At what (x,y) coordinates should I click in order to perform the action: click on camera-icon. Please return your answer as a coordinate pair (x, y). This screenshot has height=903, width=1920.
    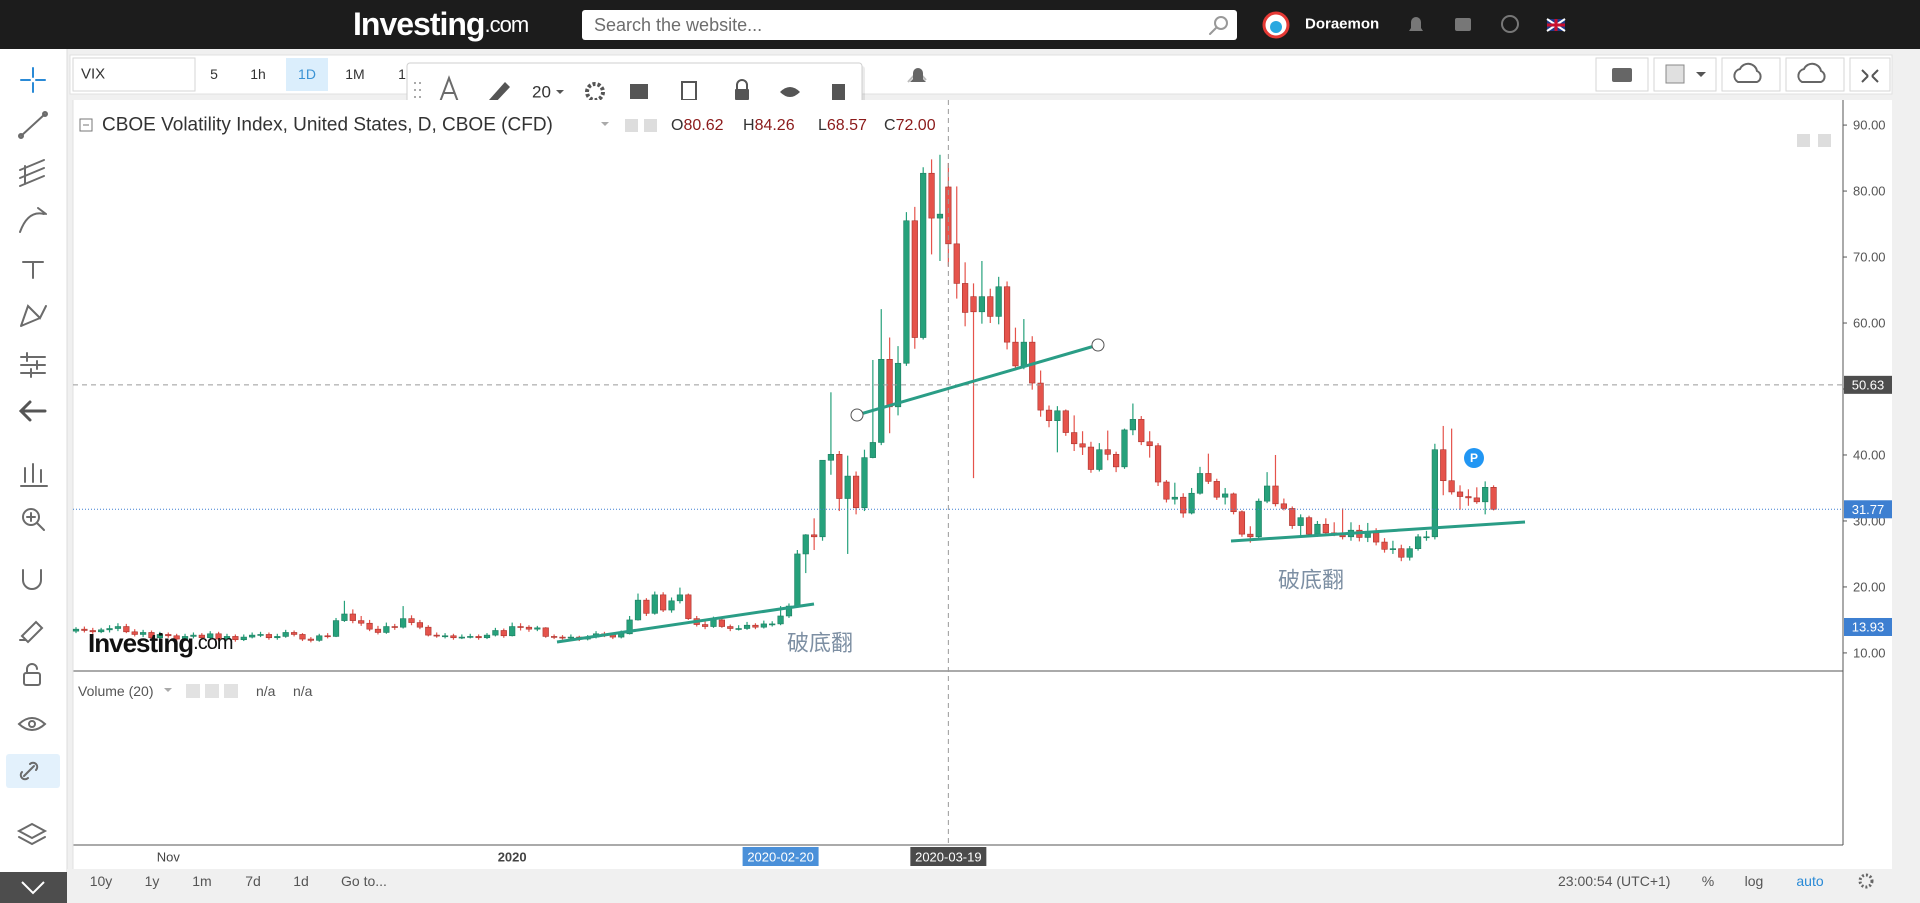
    Looking at the image, I should click on (1622, 75).